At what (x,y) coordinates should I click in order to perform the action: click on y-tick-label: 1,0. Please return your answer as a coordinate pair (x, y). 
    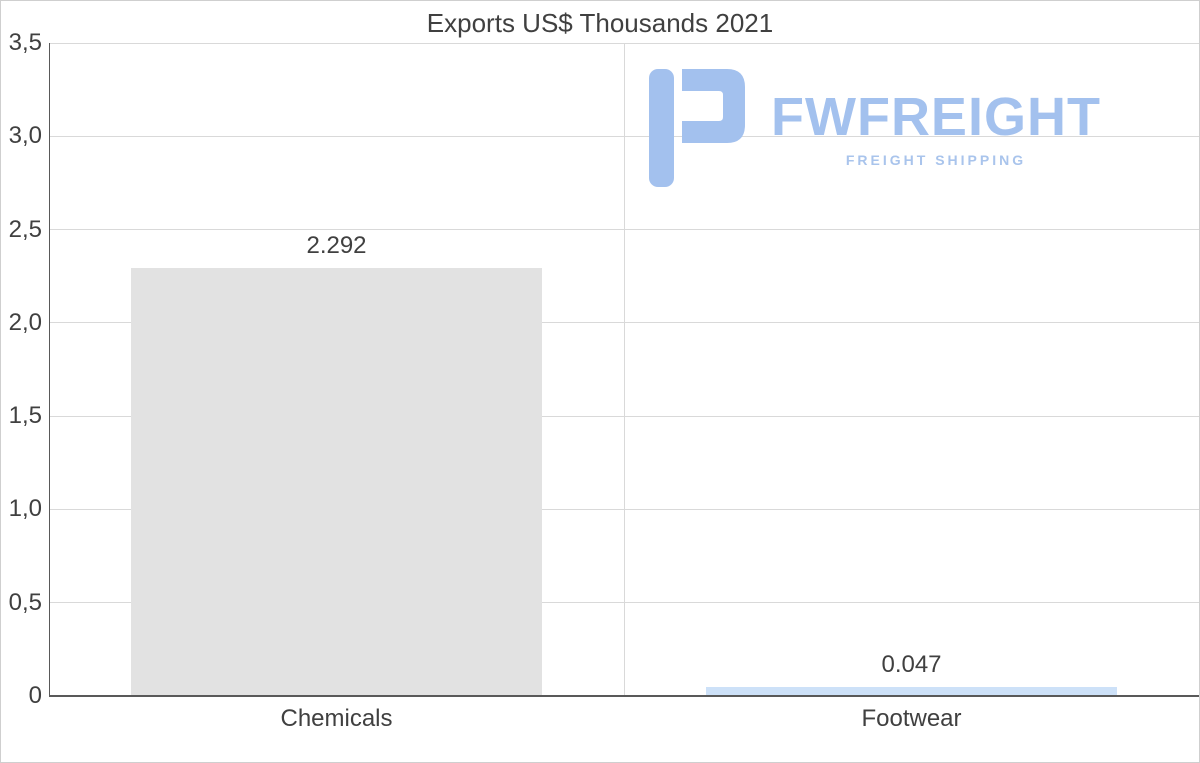
    Looking at the image, I should click on (25, 509).